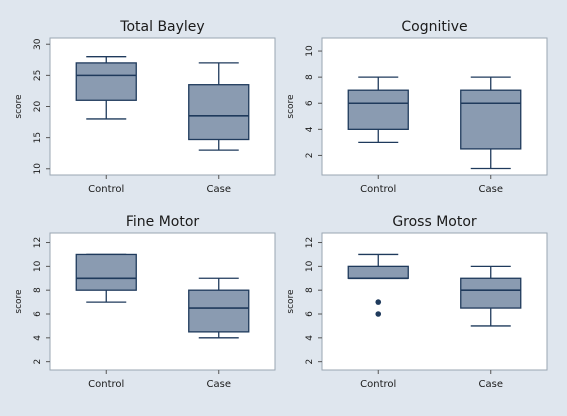  What do you see at coordinates (161, 27) in the screenshot?
I see `chart-title: Total Bayley` at bounding box center [161, 27].